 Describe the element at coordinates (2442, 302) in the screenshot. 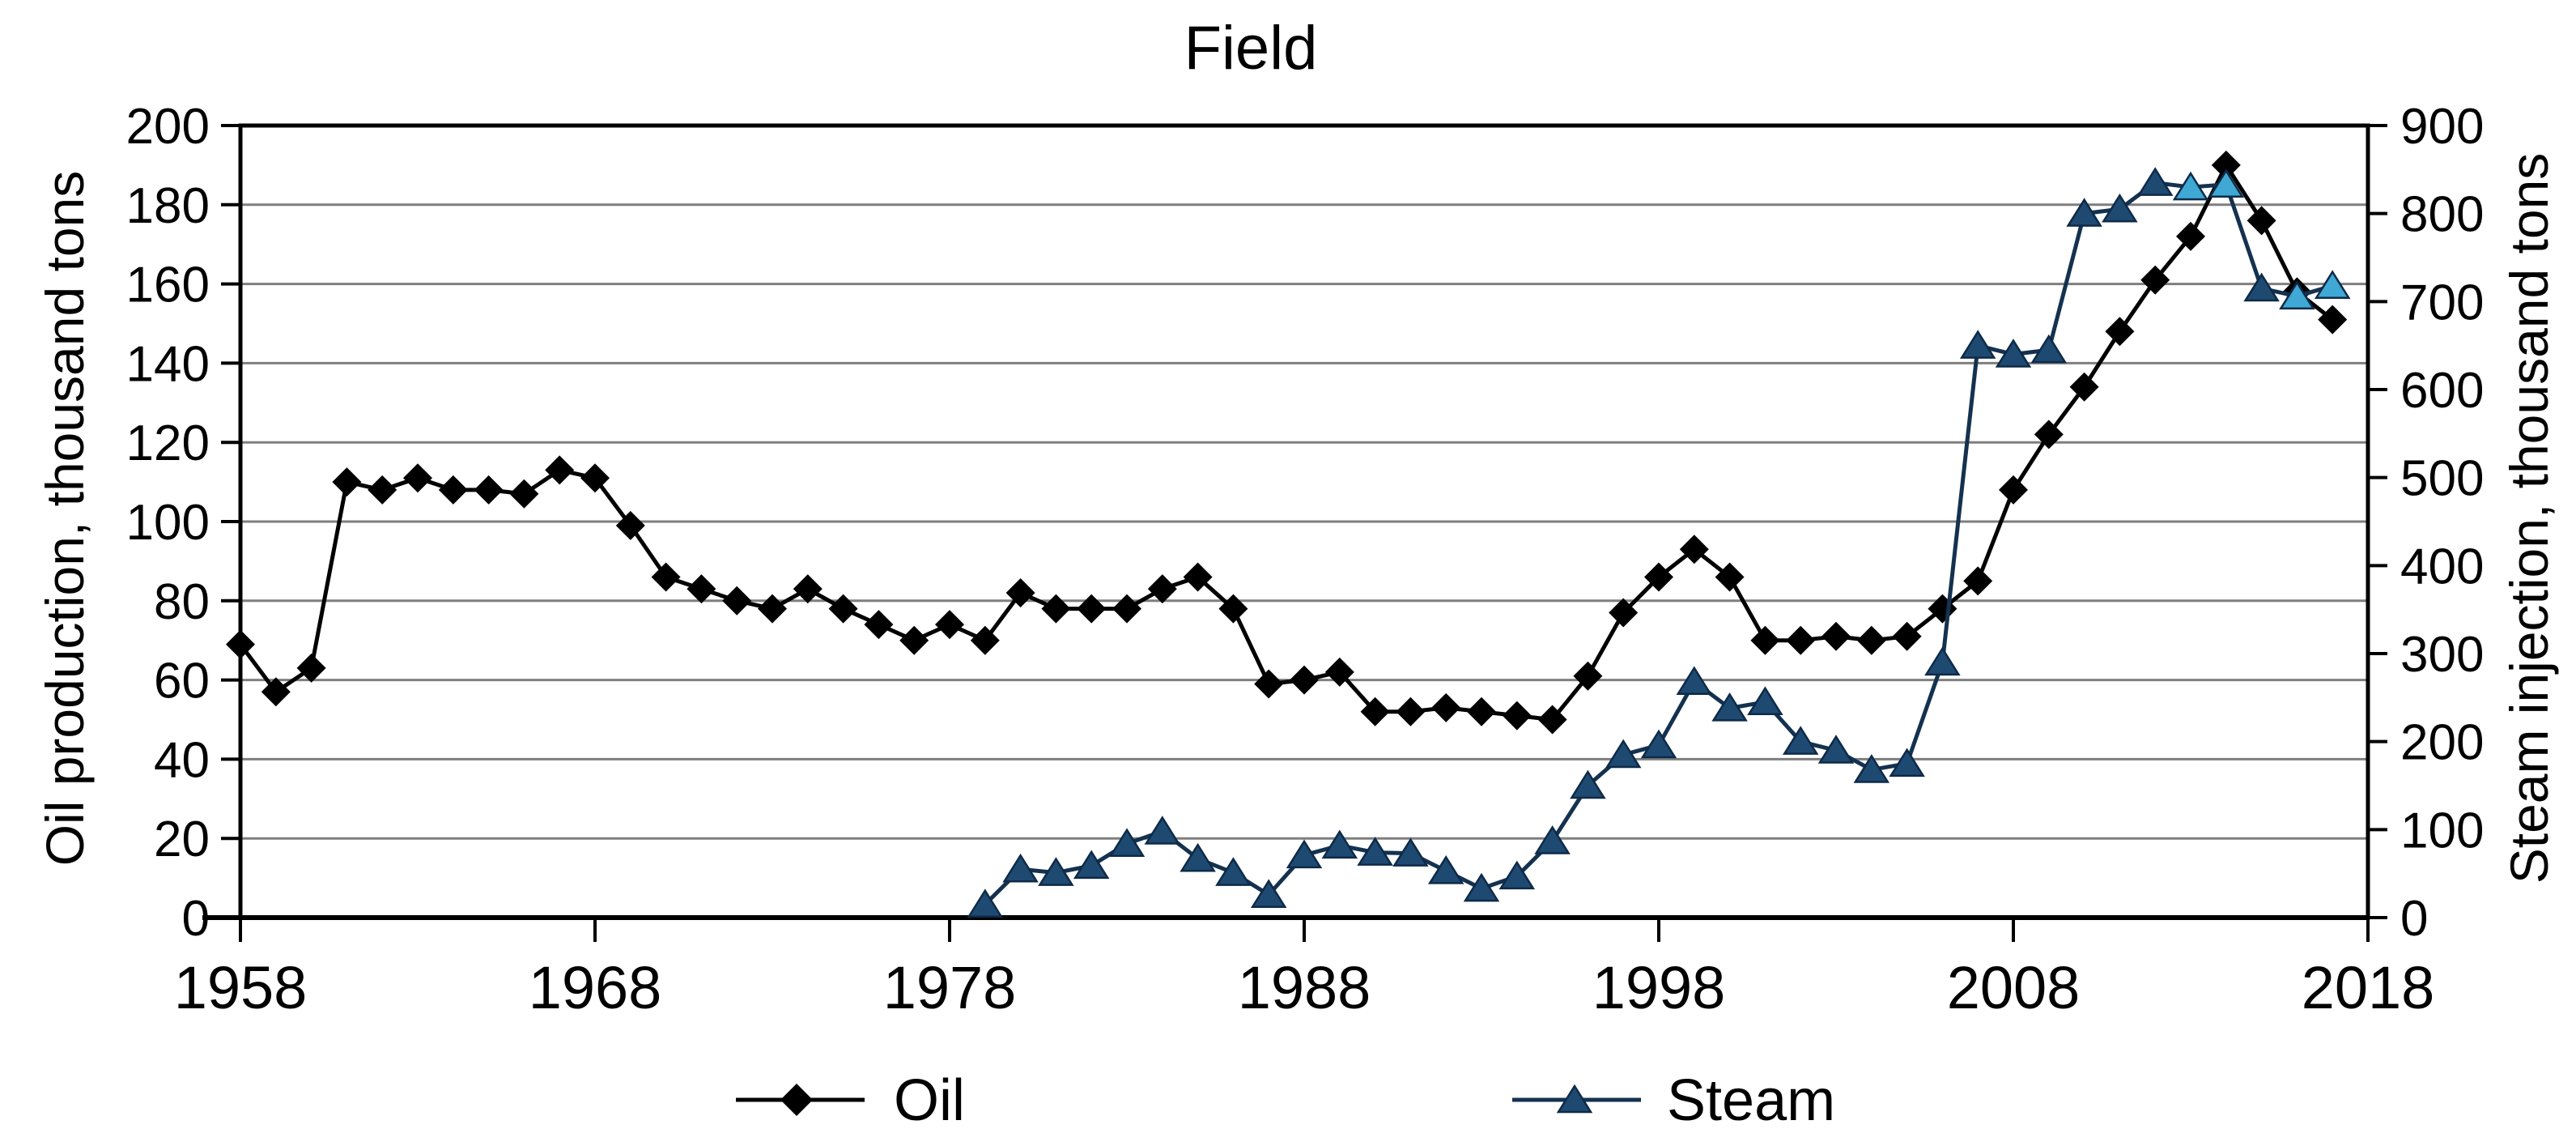

I see `y-right-tick-label: 700` at that location.